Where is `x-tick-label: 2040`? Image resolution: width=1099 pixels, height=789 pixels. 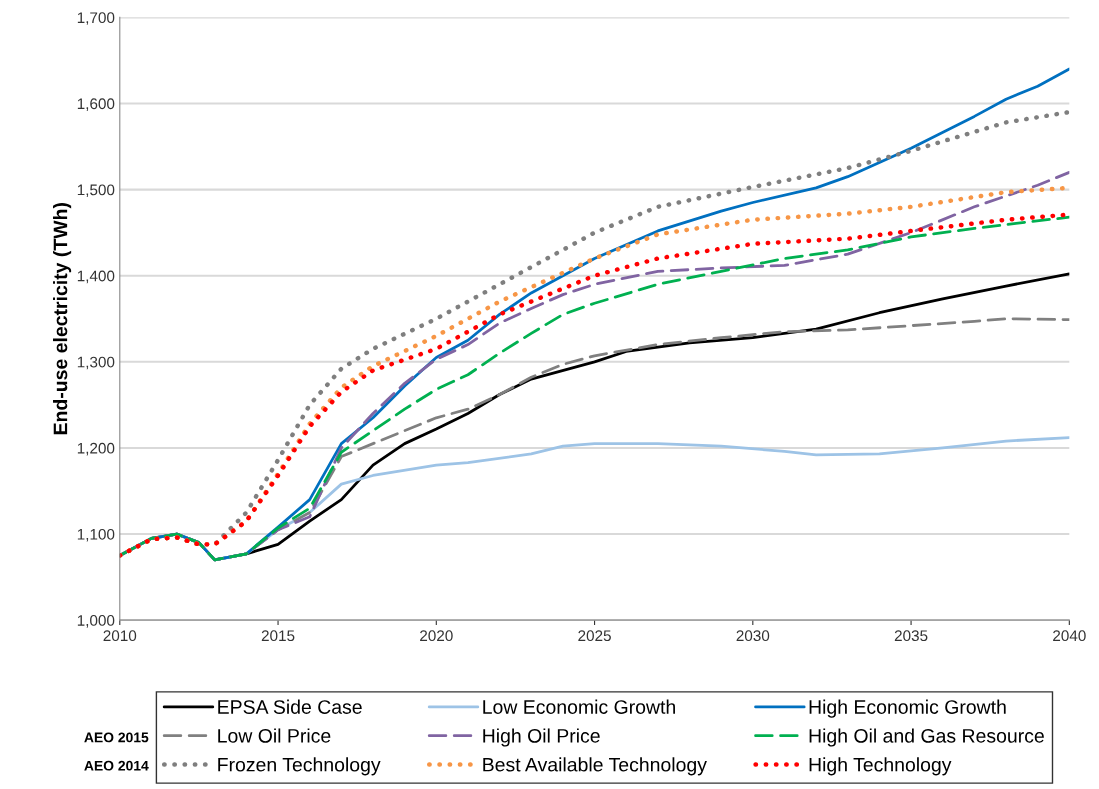 x-tick-label: 2040 is located at coordinates (1069, 636).